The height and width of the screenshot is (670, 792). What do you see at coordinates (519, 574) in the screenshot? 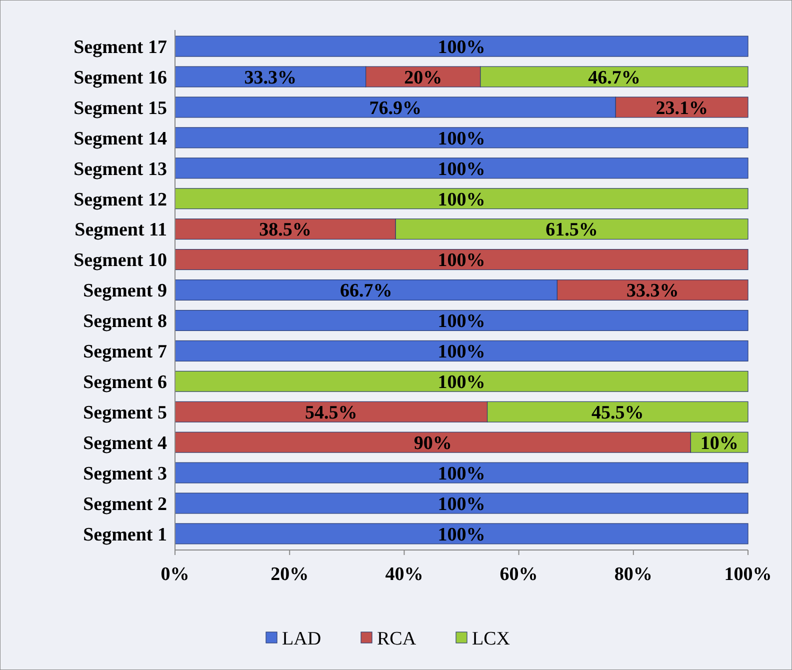
I see `x-tick-label: 60%` at bounding box center [519, 574].